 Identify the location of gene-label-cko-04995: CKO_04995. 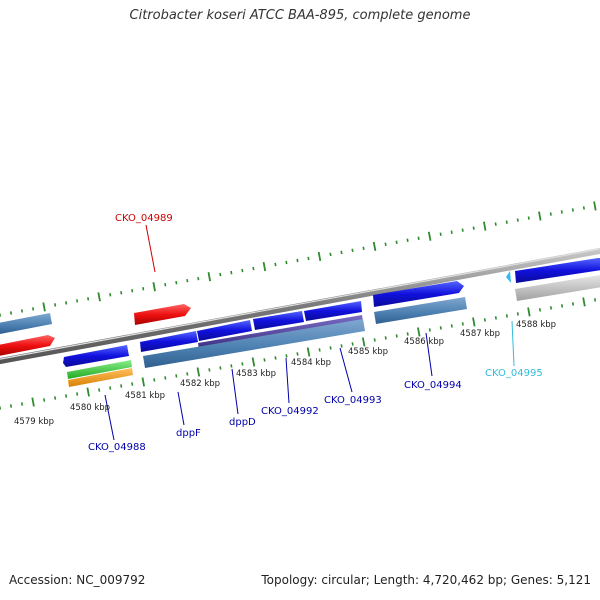
(514, 373).